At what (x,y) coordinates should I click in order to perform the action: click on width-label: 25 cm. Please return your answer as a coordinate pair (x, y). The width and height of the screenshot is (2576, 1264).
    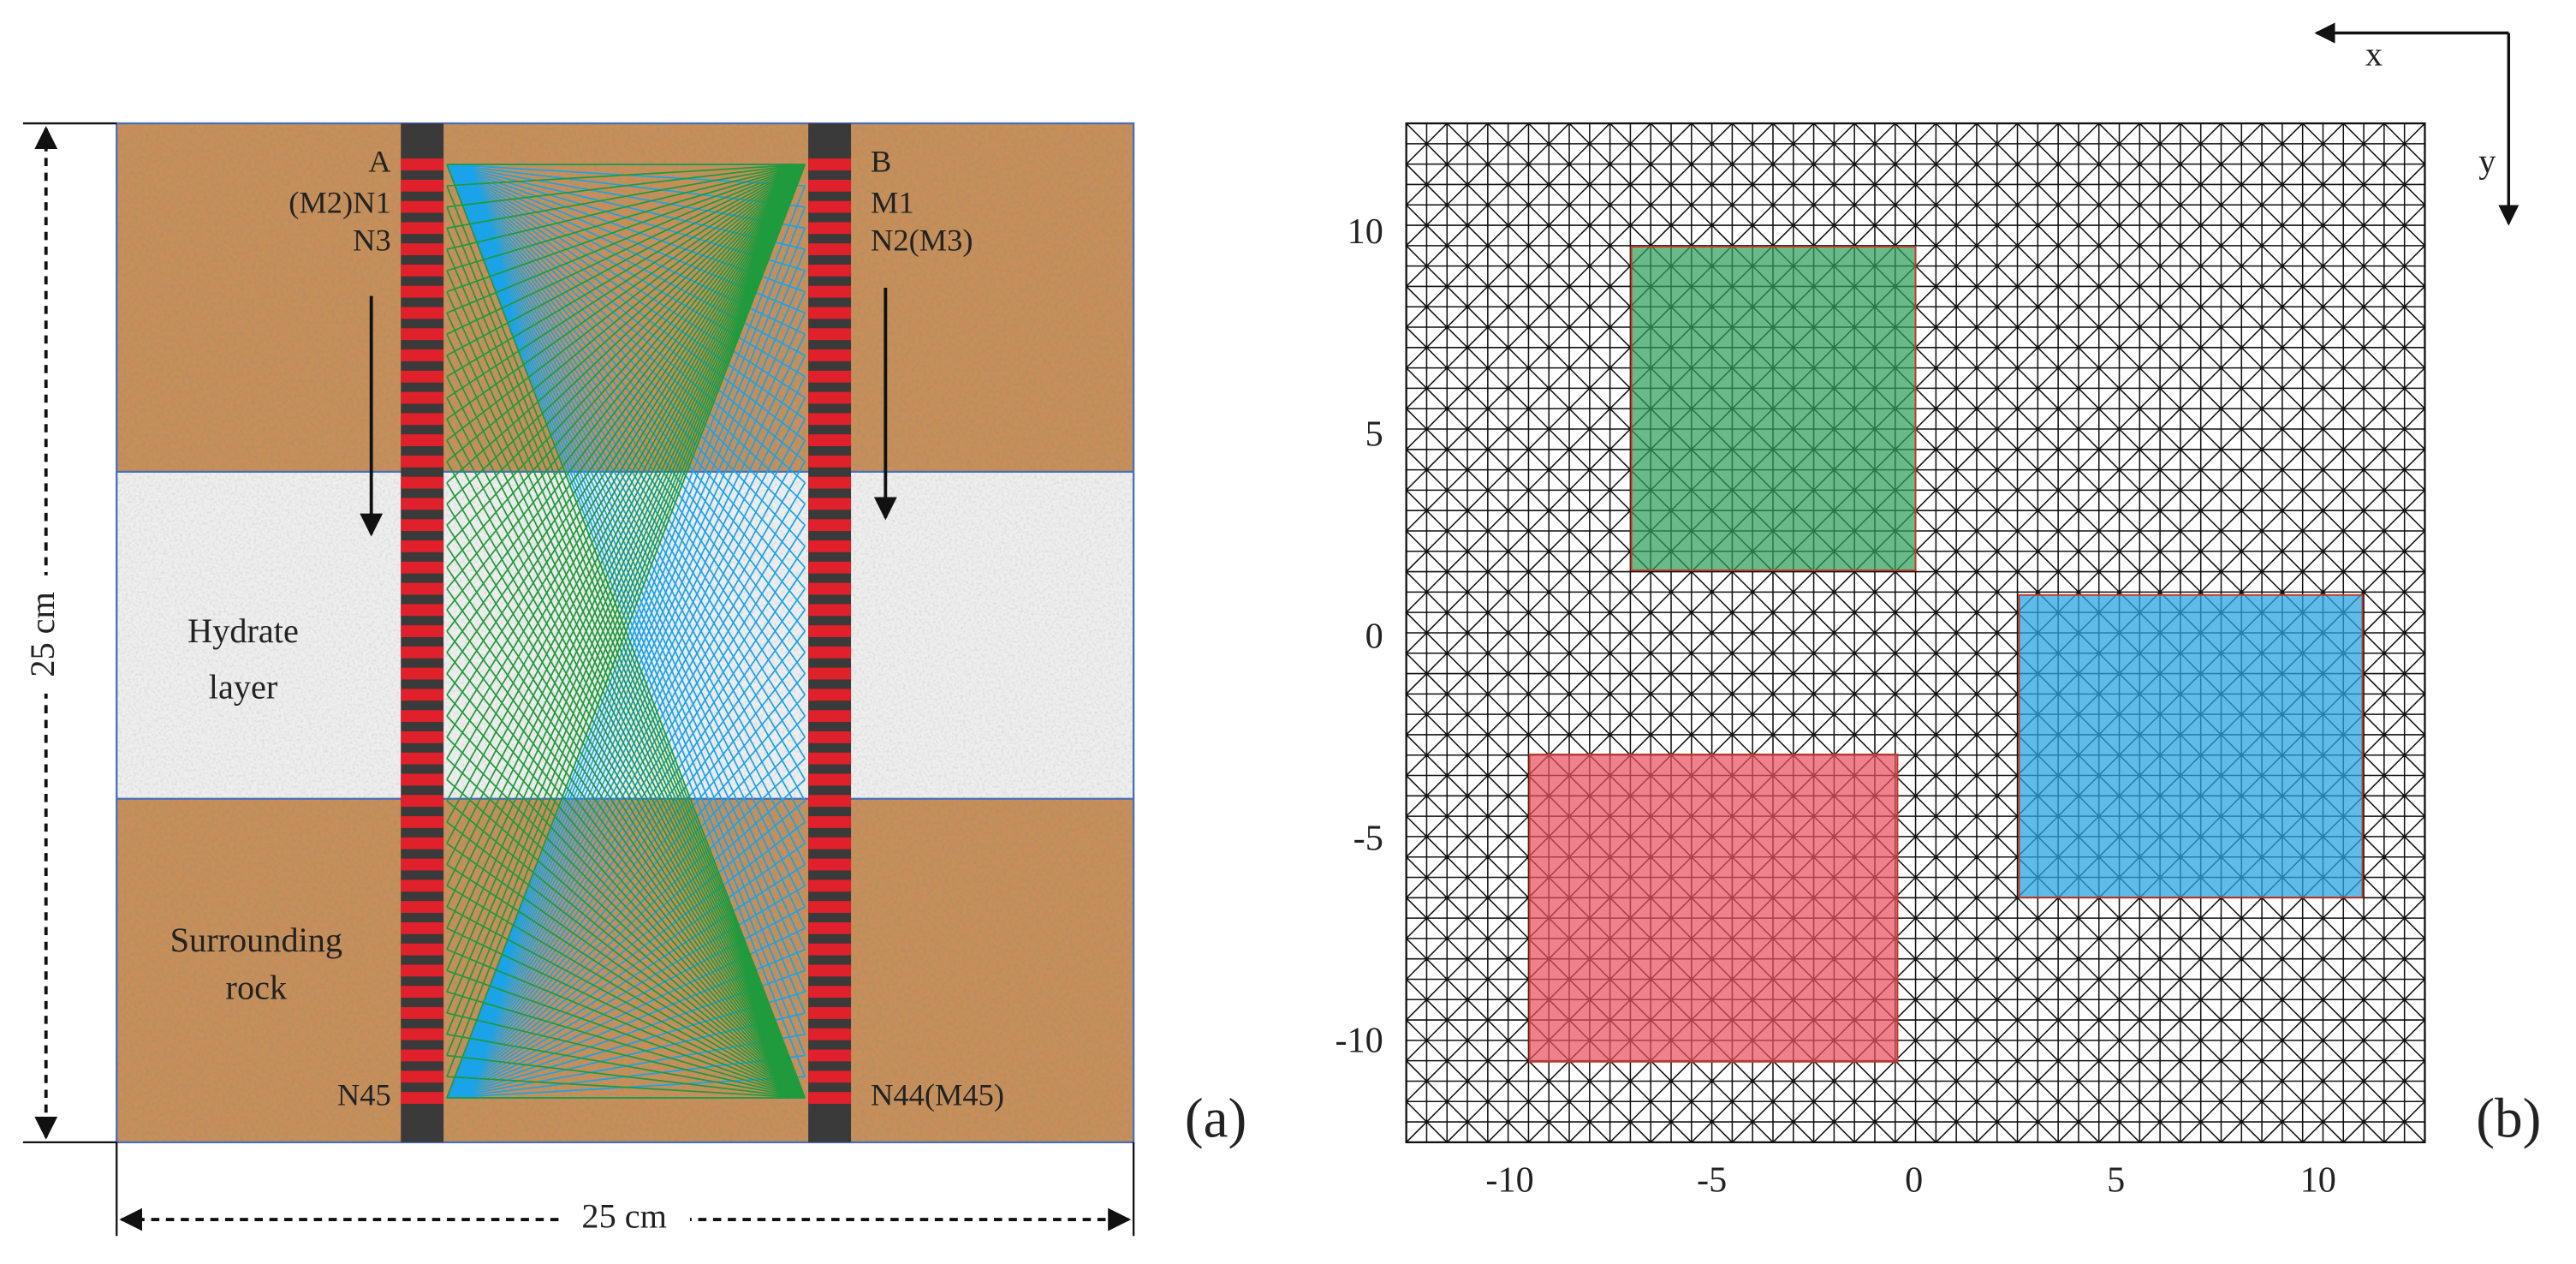
    Looking at the image, I should click on (624, 1215).